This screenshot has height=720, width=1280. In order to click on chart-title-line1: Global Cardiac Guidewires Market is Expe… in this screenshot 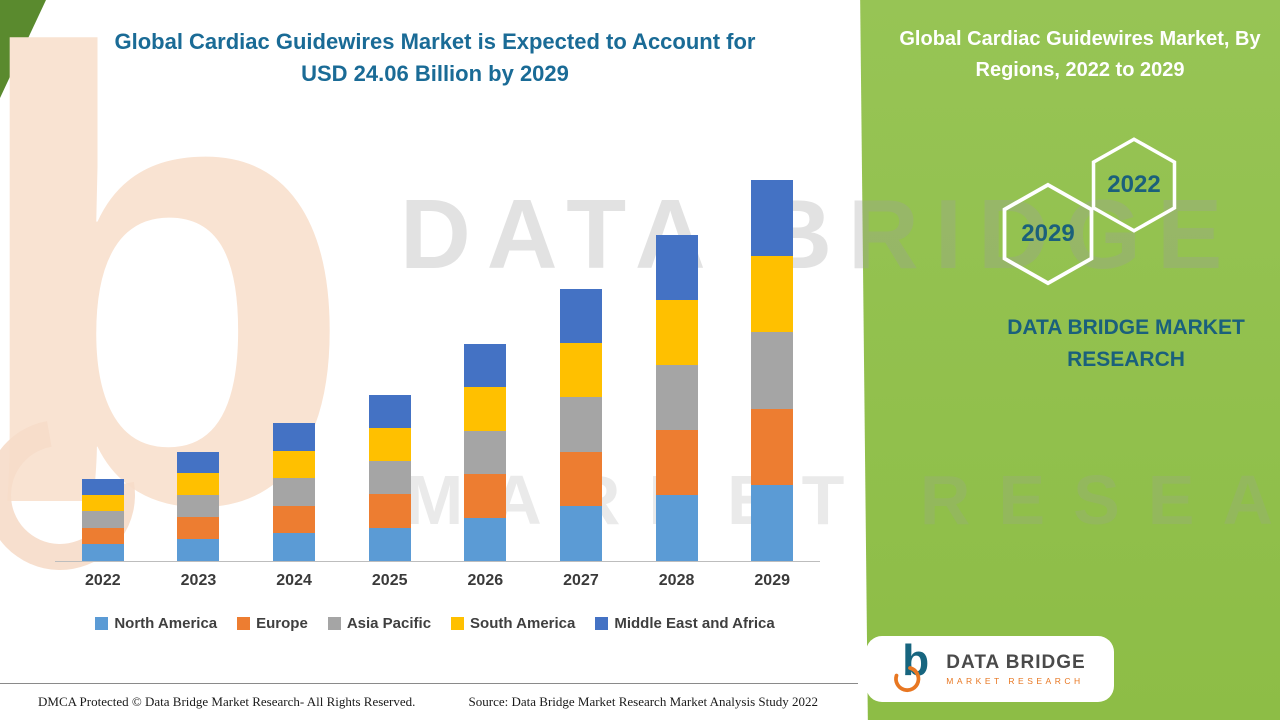, I will do `click(435, 41)`.